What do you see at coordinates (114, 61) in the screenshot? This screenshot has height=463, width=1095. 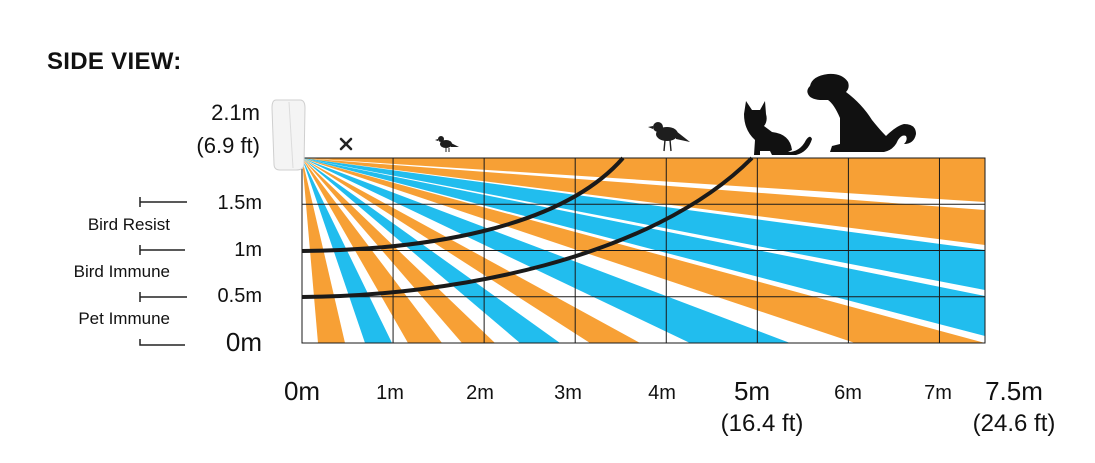 I see `diagram-title: SIDE VIEW:` at bounding box center [114, 61].